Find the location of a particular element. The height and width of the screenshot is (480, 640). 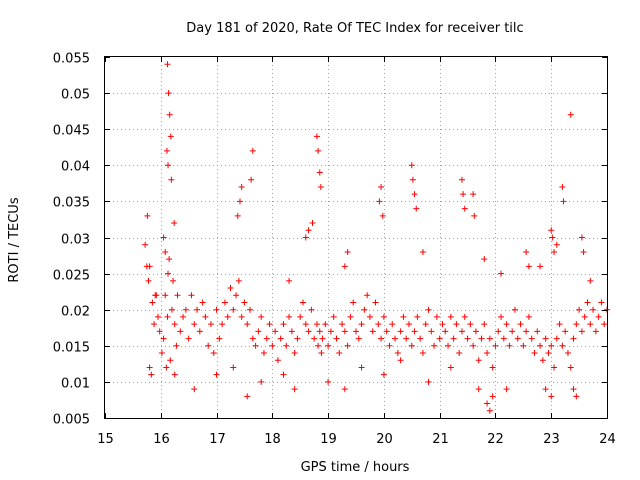

x-tick-labels: 15 16 17 18 19 20 21 22 23 24 is located at coordinates (356, 439).